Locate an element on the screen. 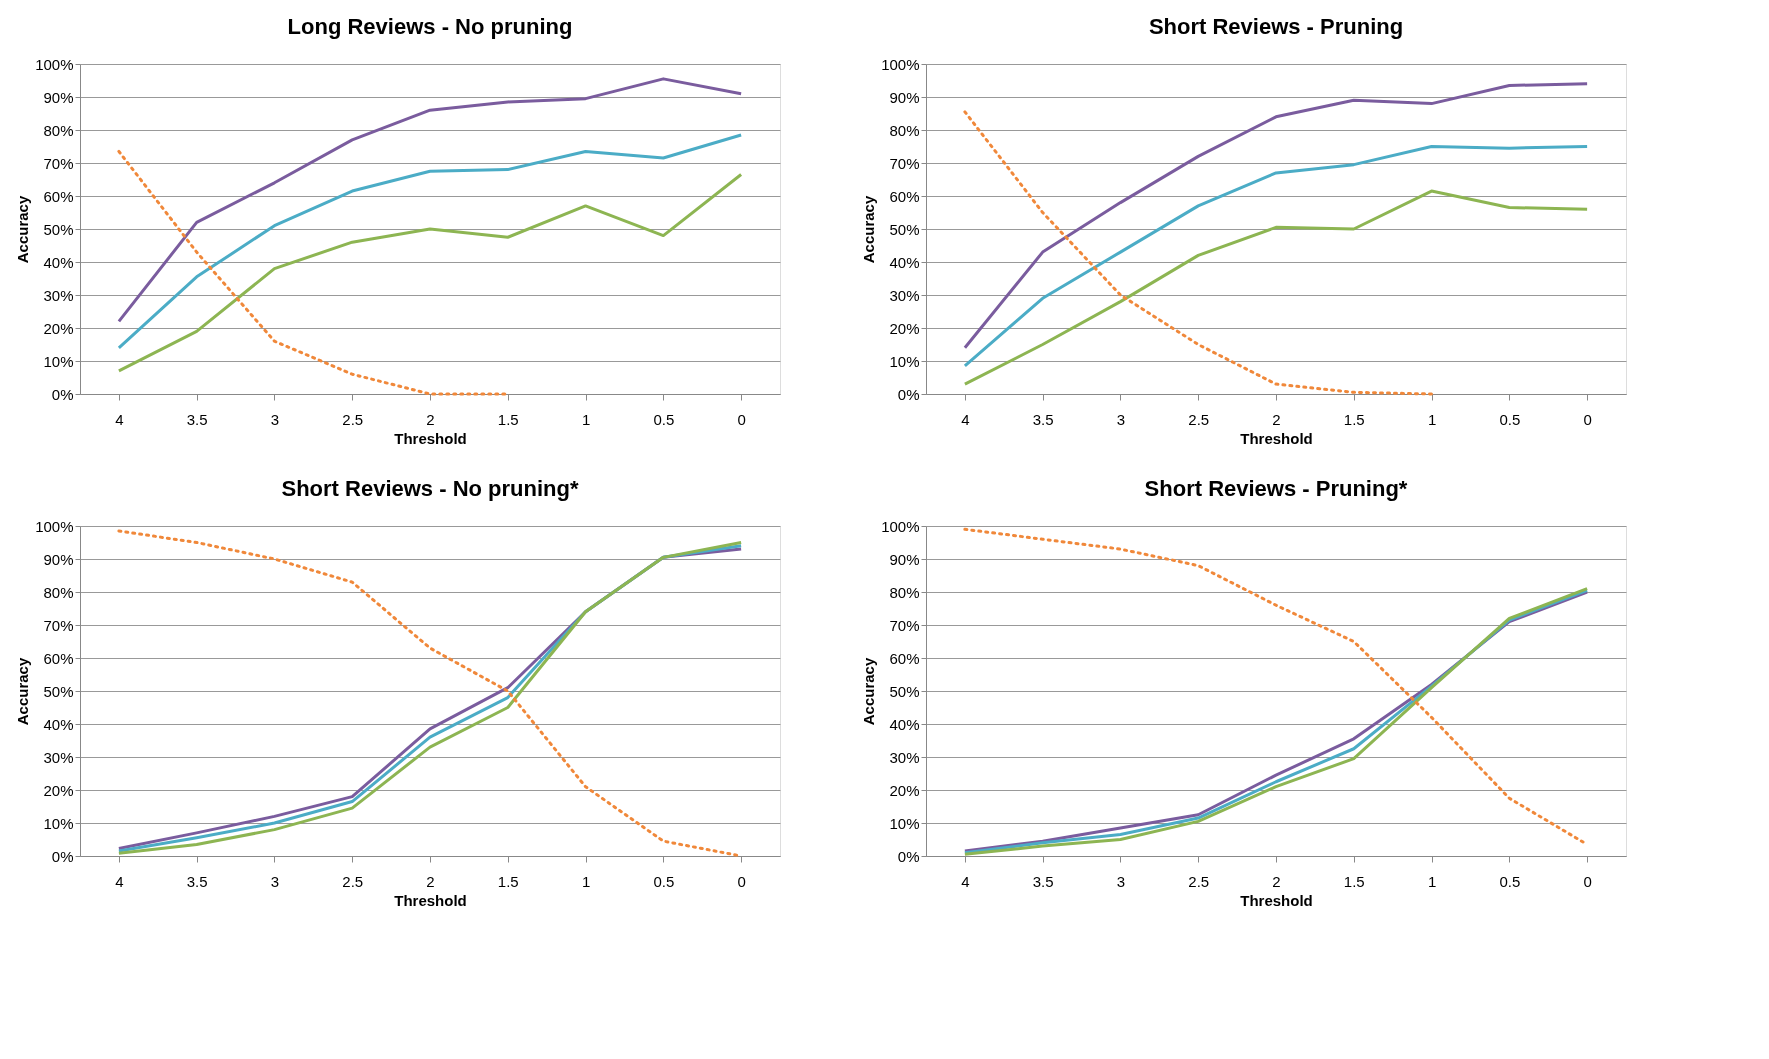 This screenshot has height=1059, width=1769. chart-title: Short Reviews - Pruning is located at coordinates (1276, 26).